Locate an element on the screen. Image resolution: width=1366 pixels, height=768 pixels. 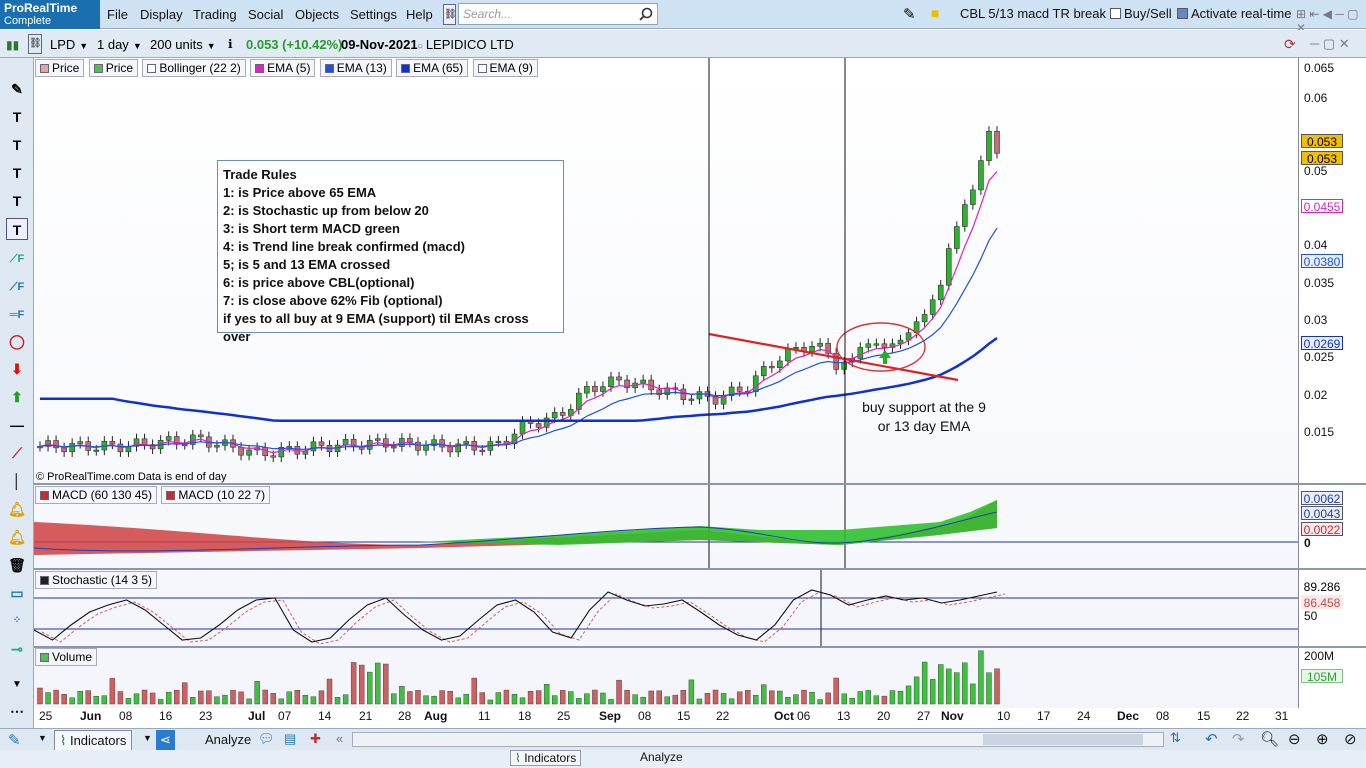
refresh-icon: ⟳ is located at coordinates (1290, 44).